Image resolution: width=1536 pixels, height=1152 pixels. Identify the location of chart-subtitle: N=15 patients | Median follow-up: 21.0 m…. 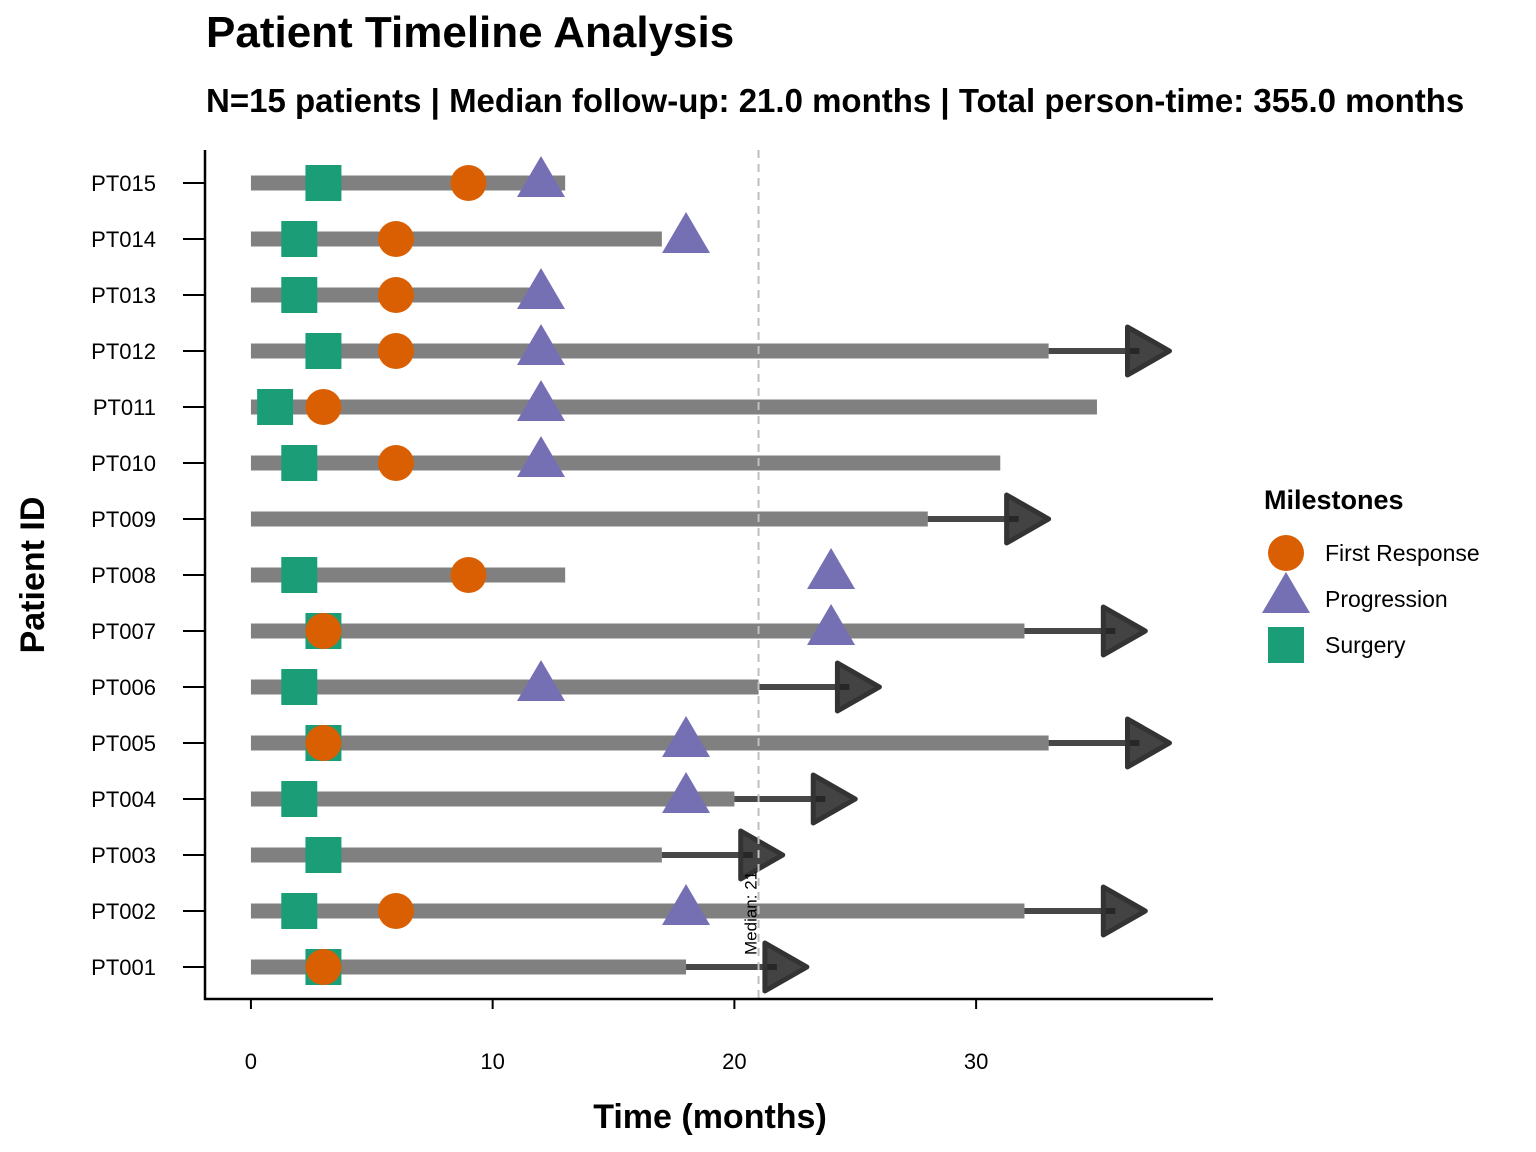
(835, 100).